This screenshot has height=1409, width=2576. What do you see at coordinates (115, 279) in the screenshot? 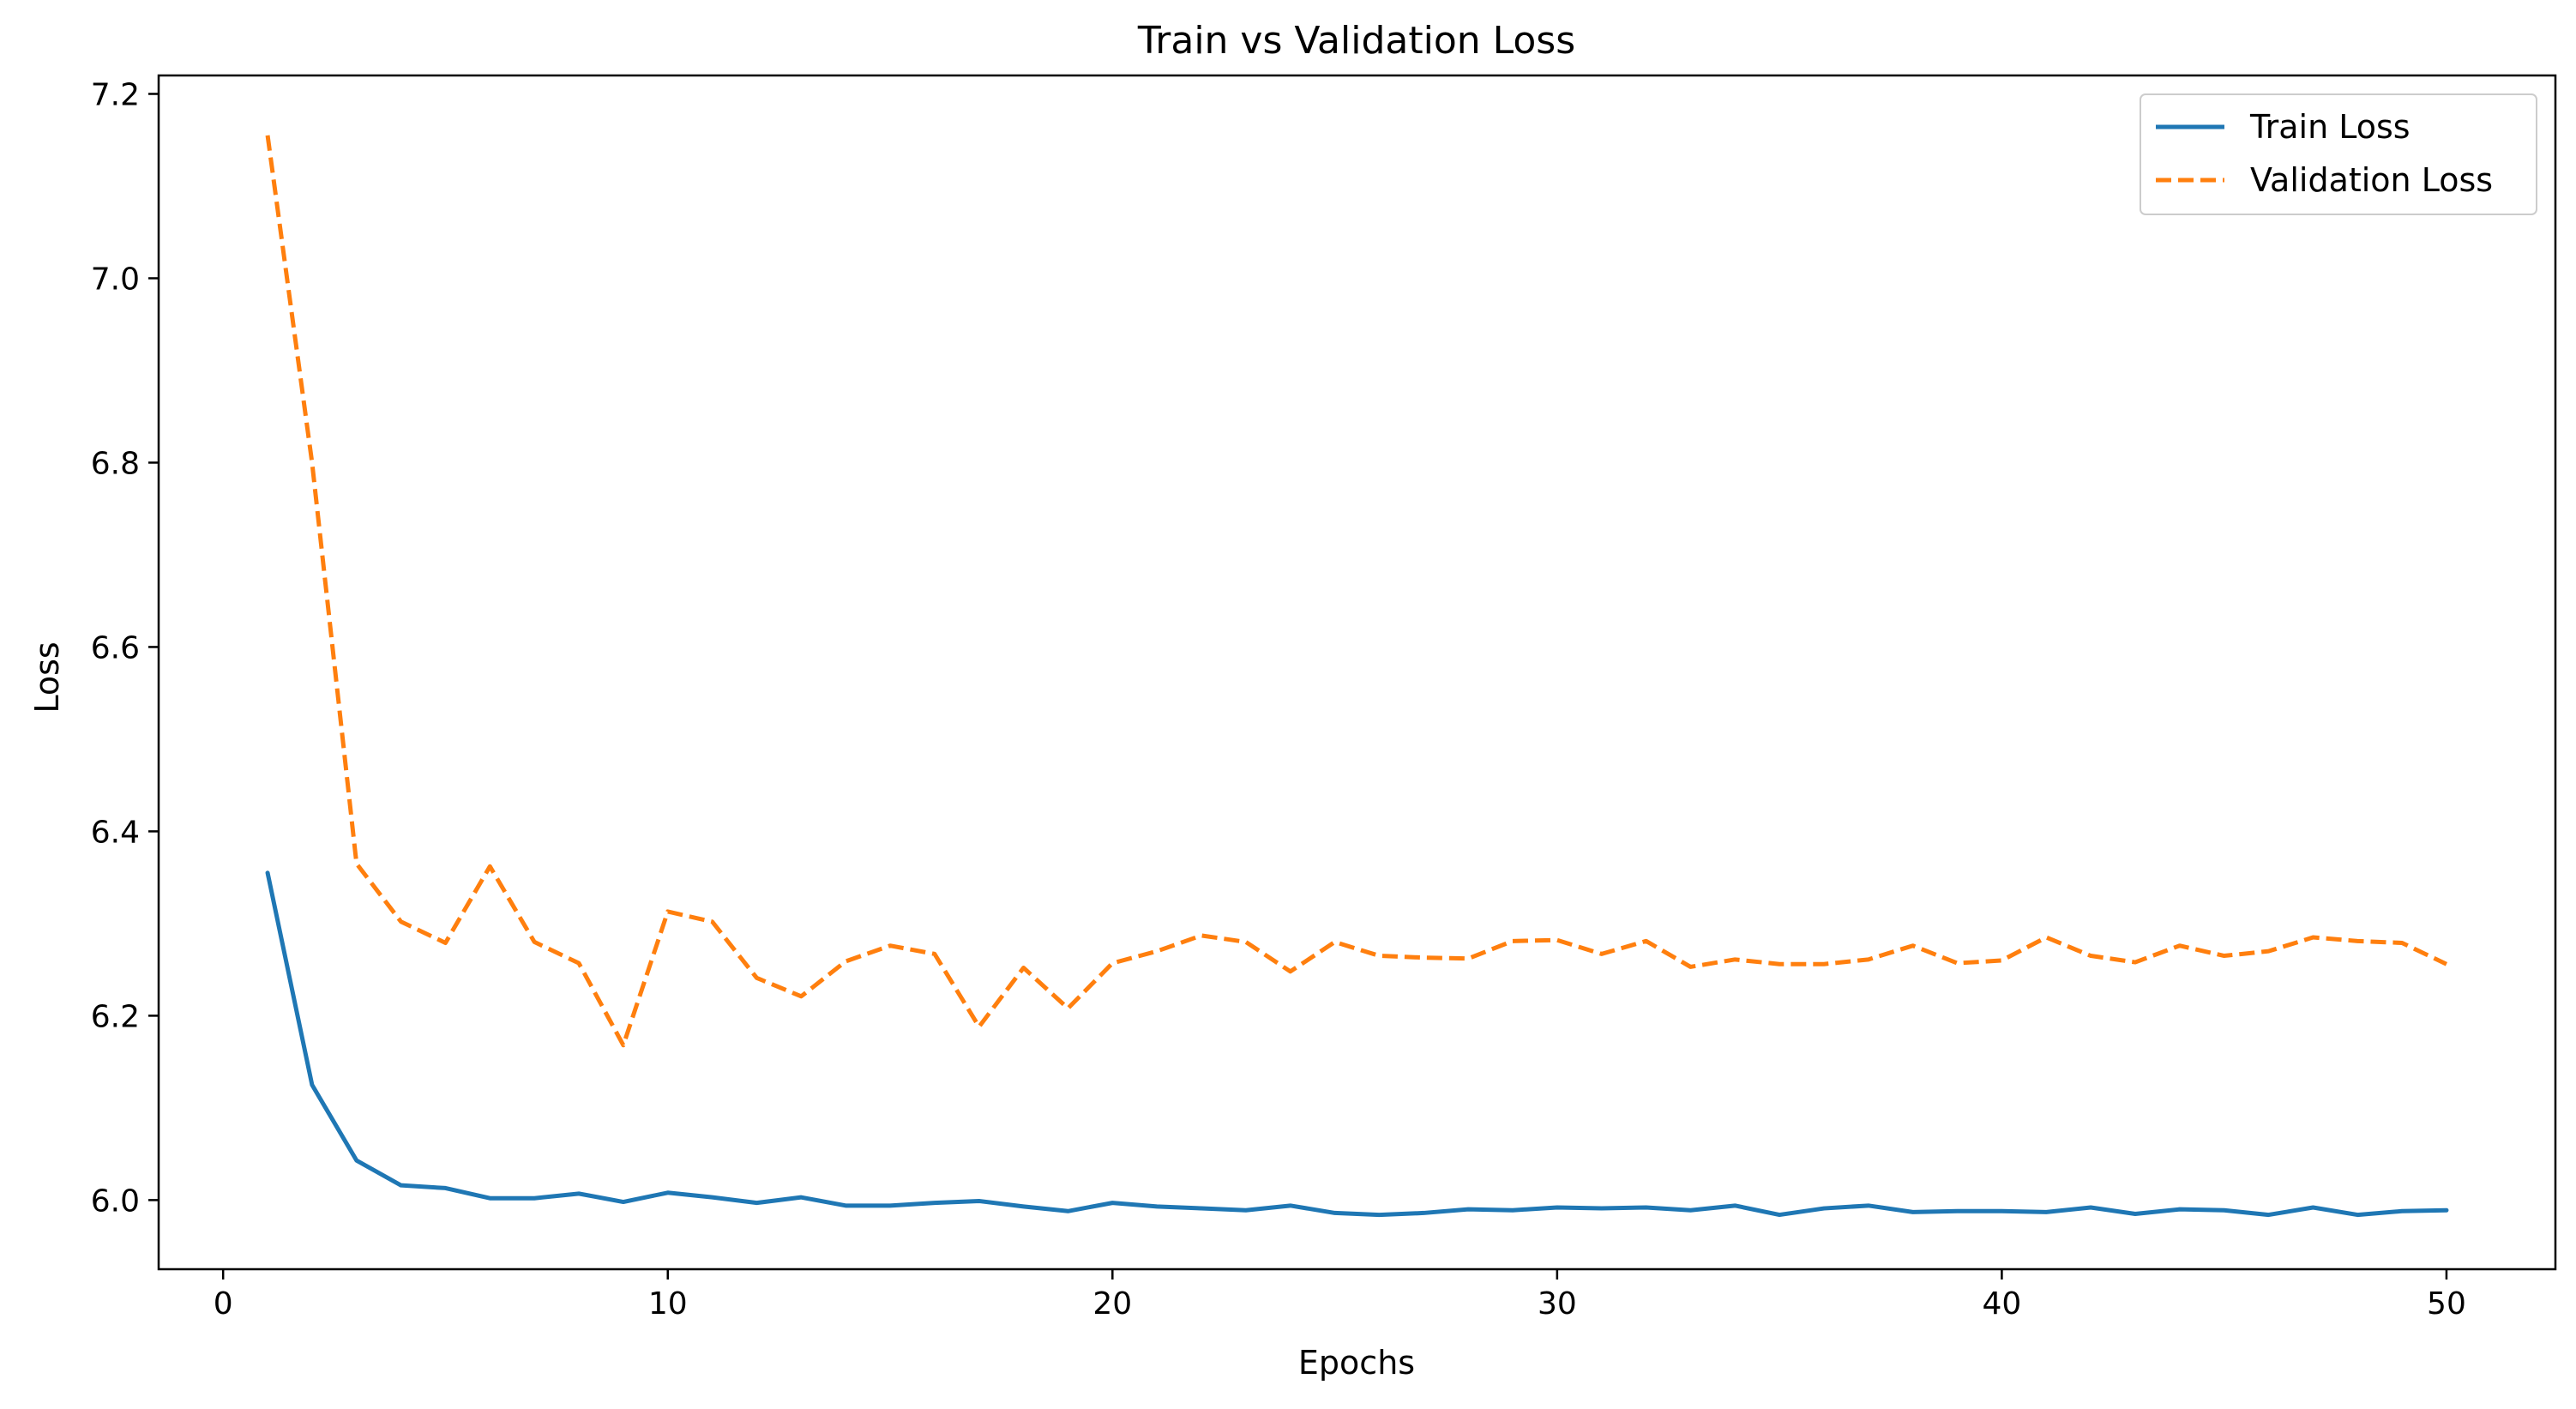
I see `y-tick-label: 7.0` at bounding box center [115, 279].